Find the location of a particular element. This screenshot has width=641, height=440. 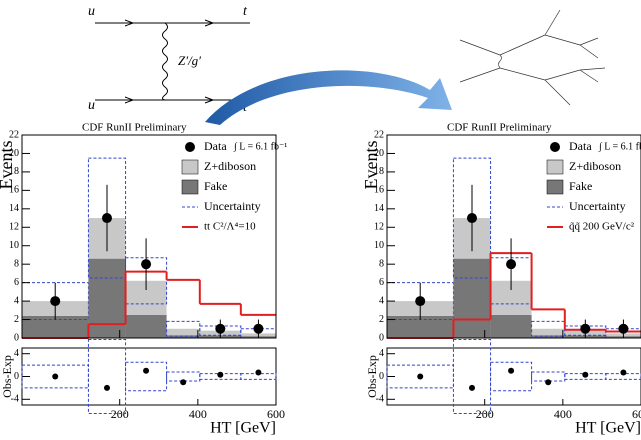

residual-frame is located at coordinates (513, 376).